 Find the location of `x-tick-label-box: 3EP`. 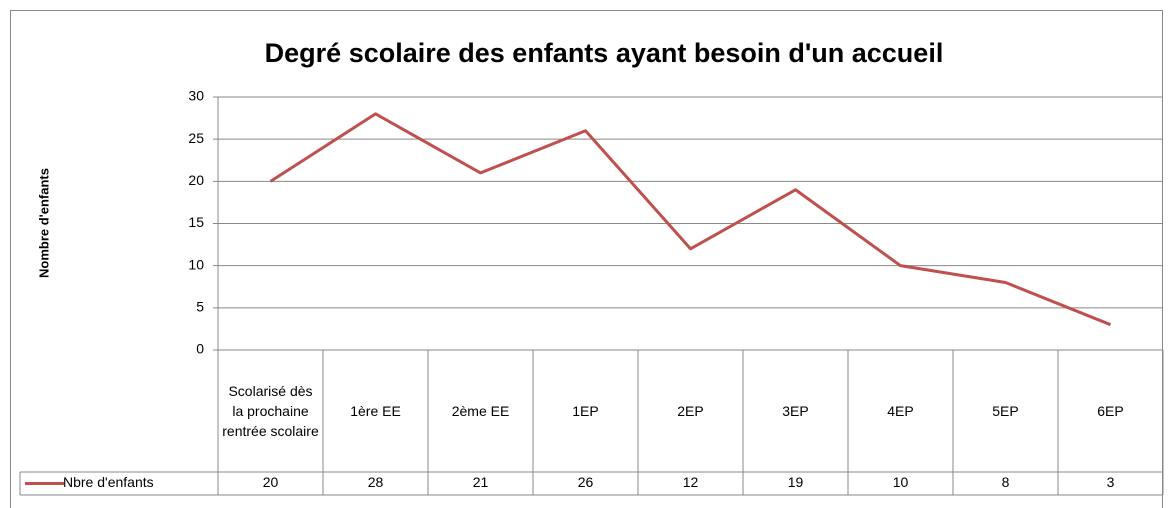

x-tick-label-box: 3EP is located at coordinates (795, 411).